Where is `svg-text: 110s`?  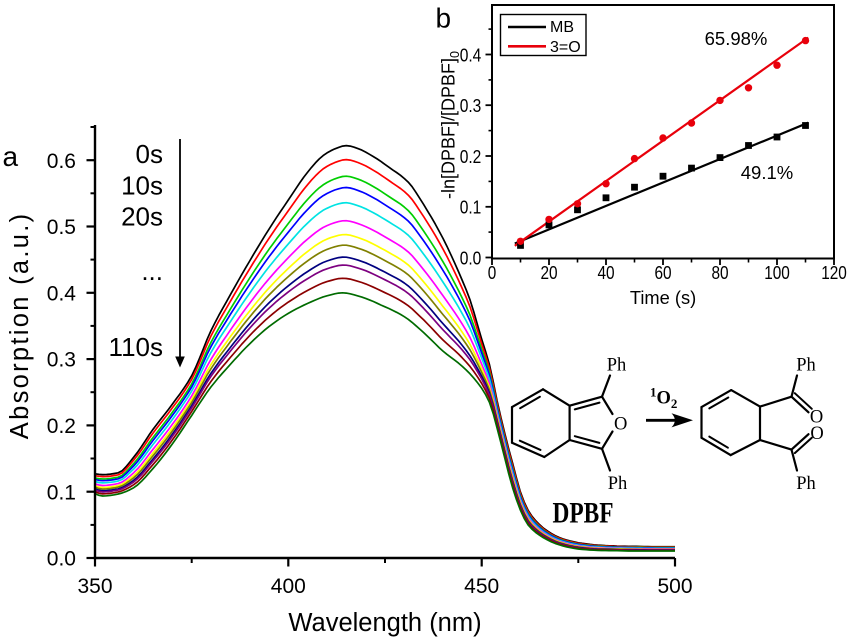
svg-text: 110s is located at coordinates (136, 347).